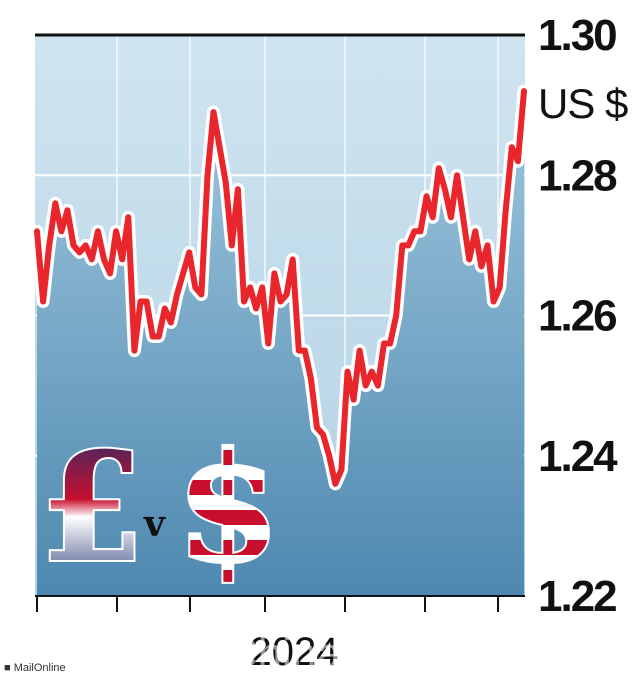 This screenshot has height=676, width=634. Describe the element at coordinates (267, 604) in the screenshot. I see `x-axis-ticks` at that location.